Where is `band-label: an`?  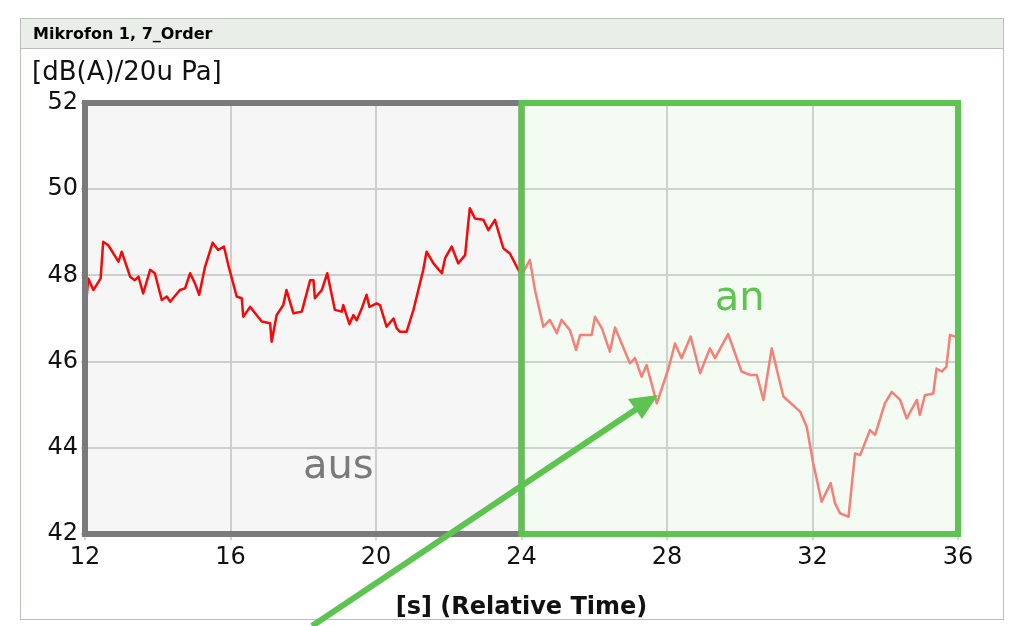
band-label: an is located at coordinates (739, 295).